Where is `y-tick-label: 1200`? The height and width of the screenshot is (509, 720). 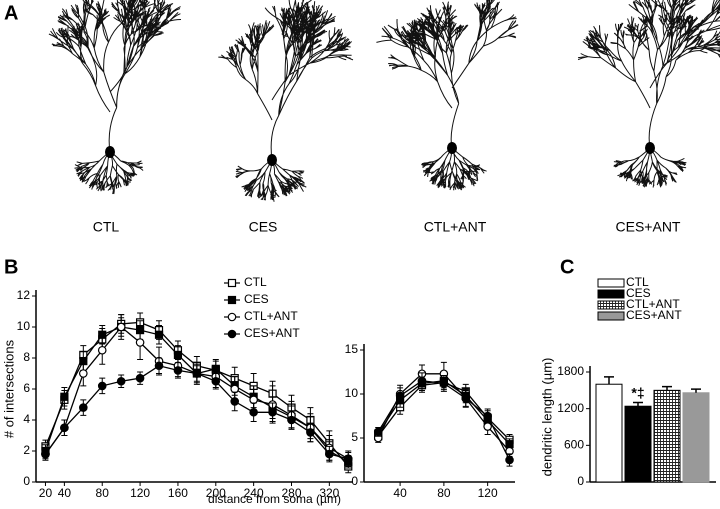
y-tick-label: 1200 is located at coordinates (570, 408).